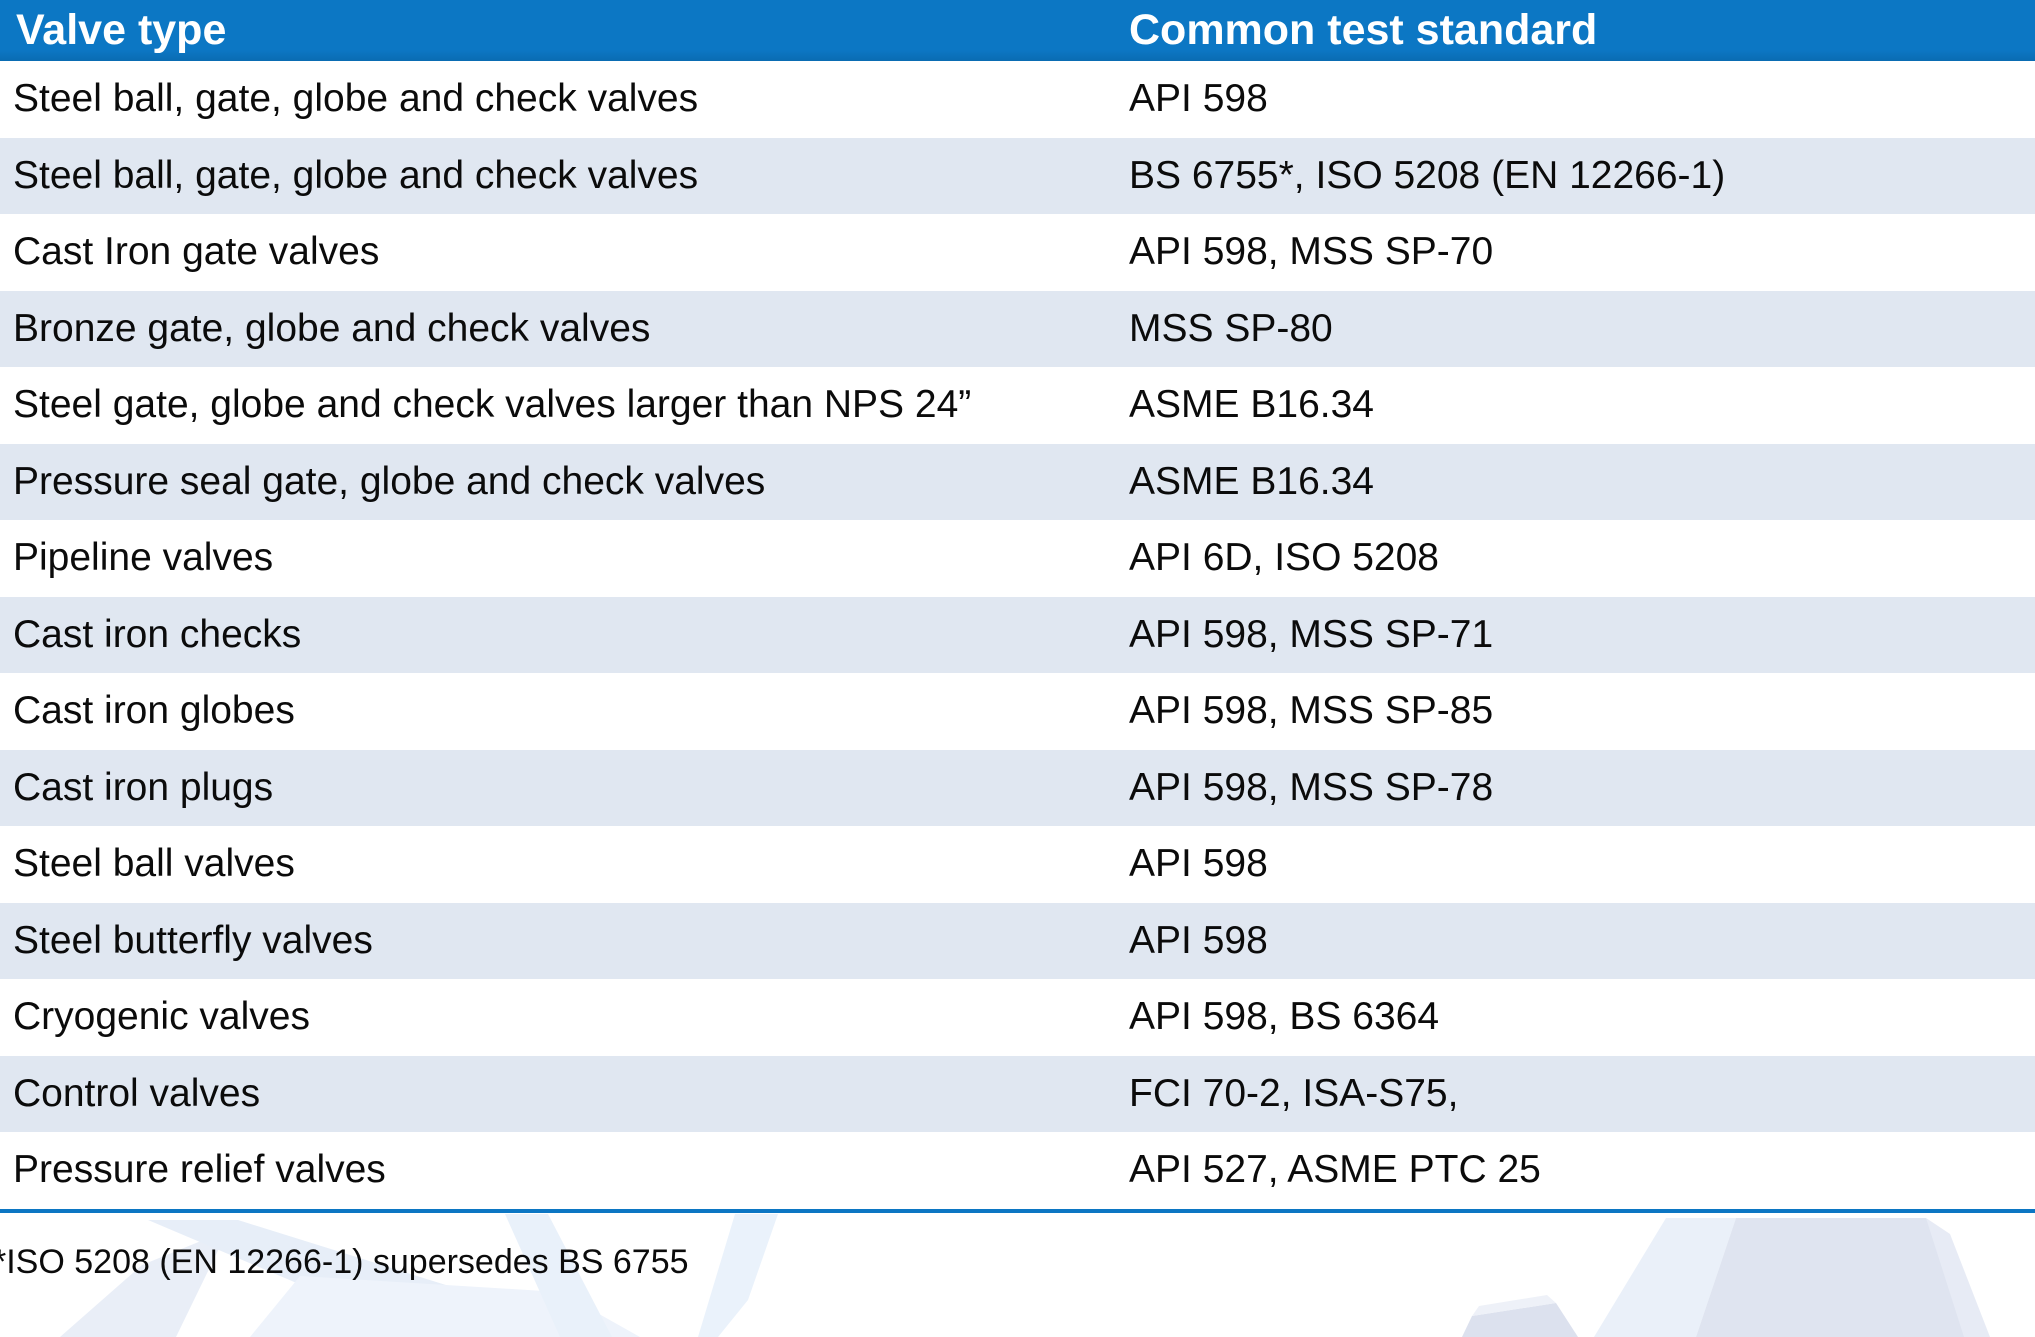 The width and height of the screenshot is (2035, 1337). Describe the element at coordinates (1311, 634) in the screenshot. I see `test-standard-cell: API 598, MSS SP-71` at that location.